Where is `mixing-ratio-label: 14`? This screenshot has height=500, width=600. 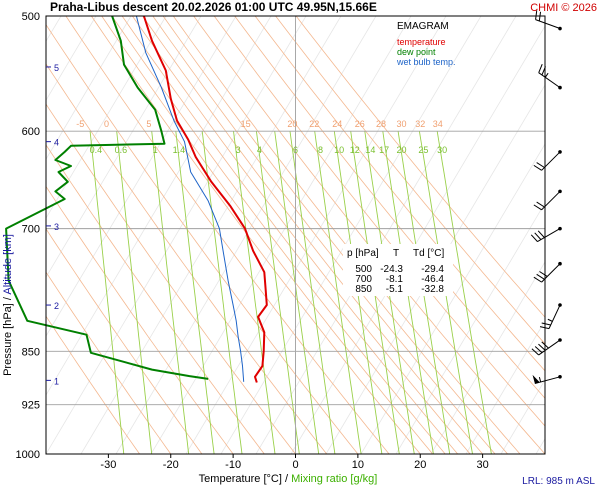 mixing-ratio-label: 14 is located at coordinates (370, 150).